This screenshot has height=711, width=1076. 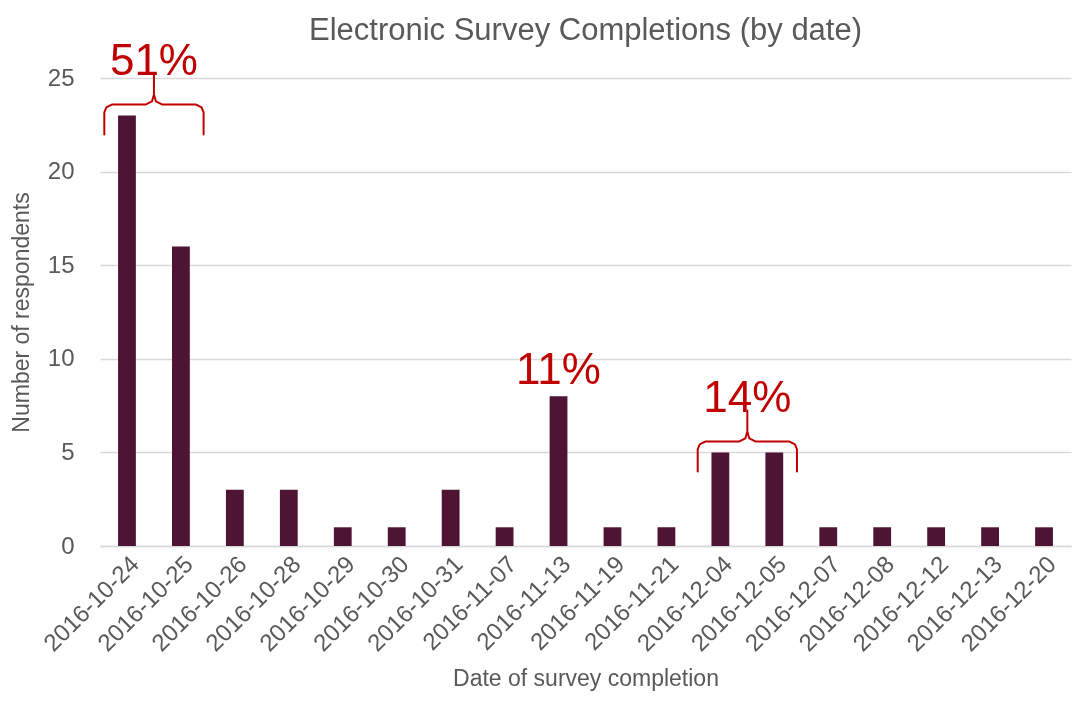 I want to click on y-tick-label: 5, so click(x=68, y=451).